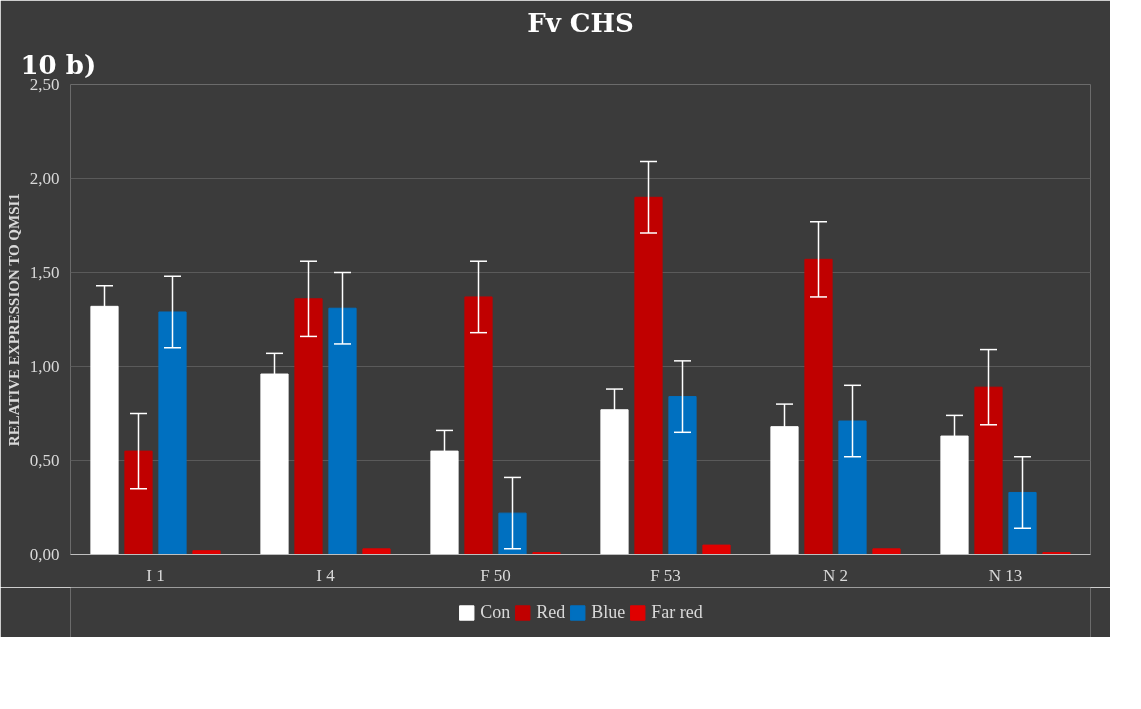 The height and width of the screenshot is (709, 1141). I want to click on y-tick-label: 1,50, so click(44, 272).